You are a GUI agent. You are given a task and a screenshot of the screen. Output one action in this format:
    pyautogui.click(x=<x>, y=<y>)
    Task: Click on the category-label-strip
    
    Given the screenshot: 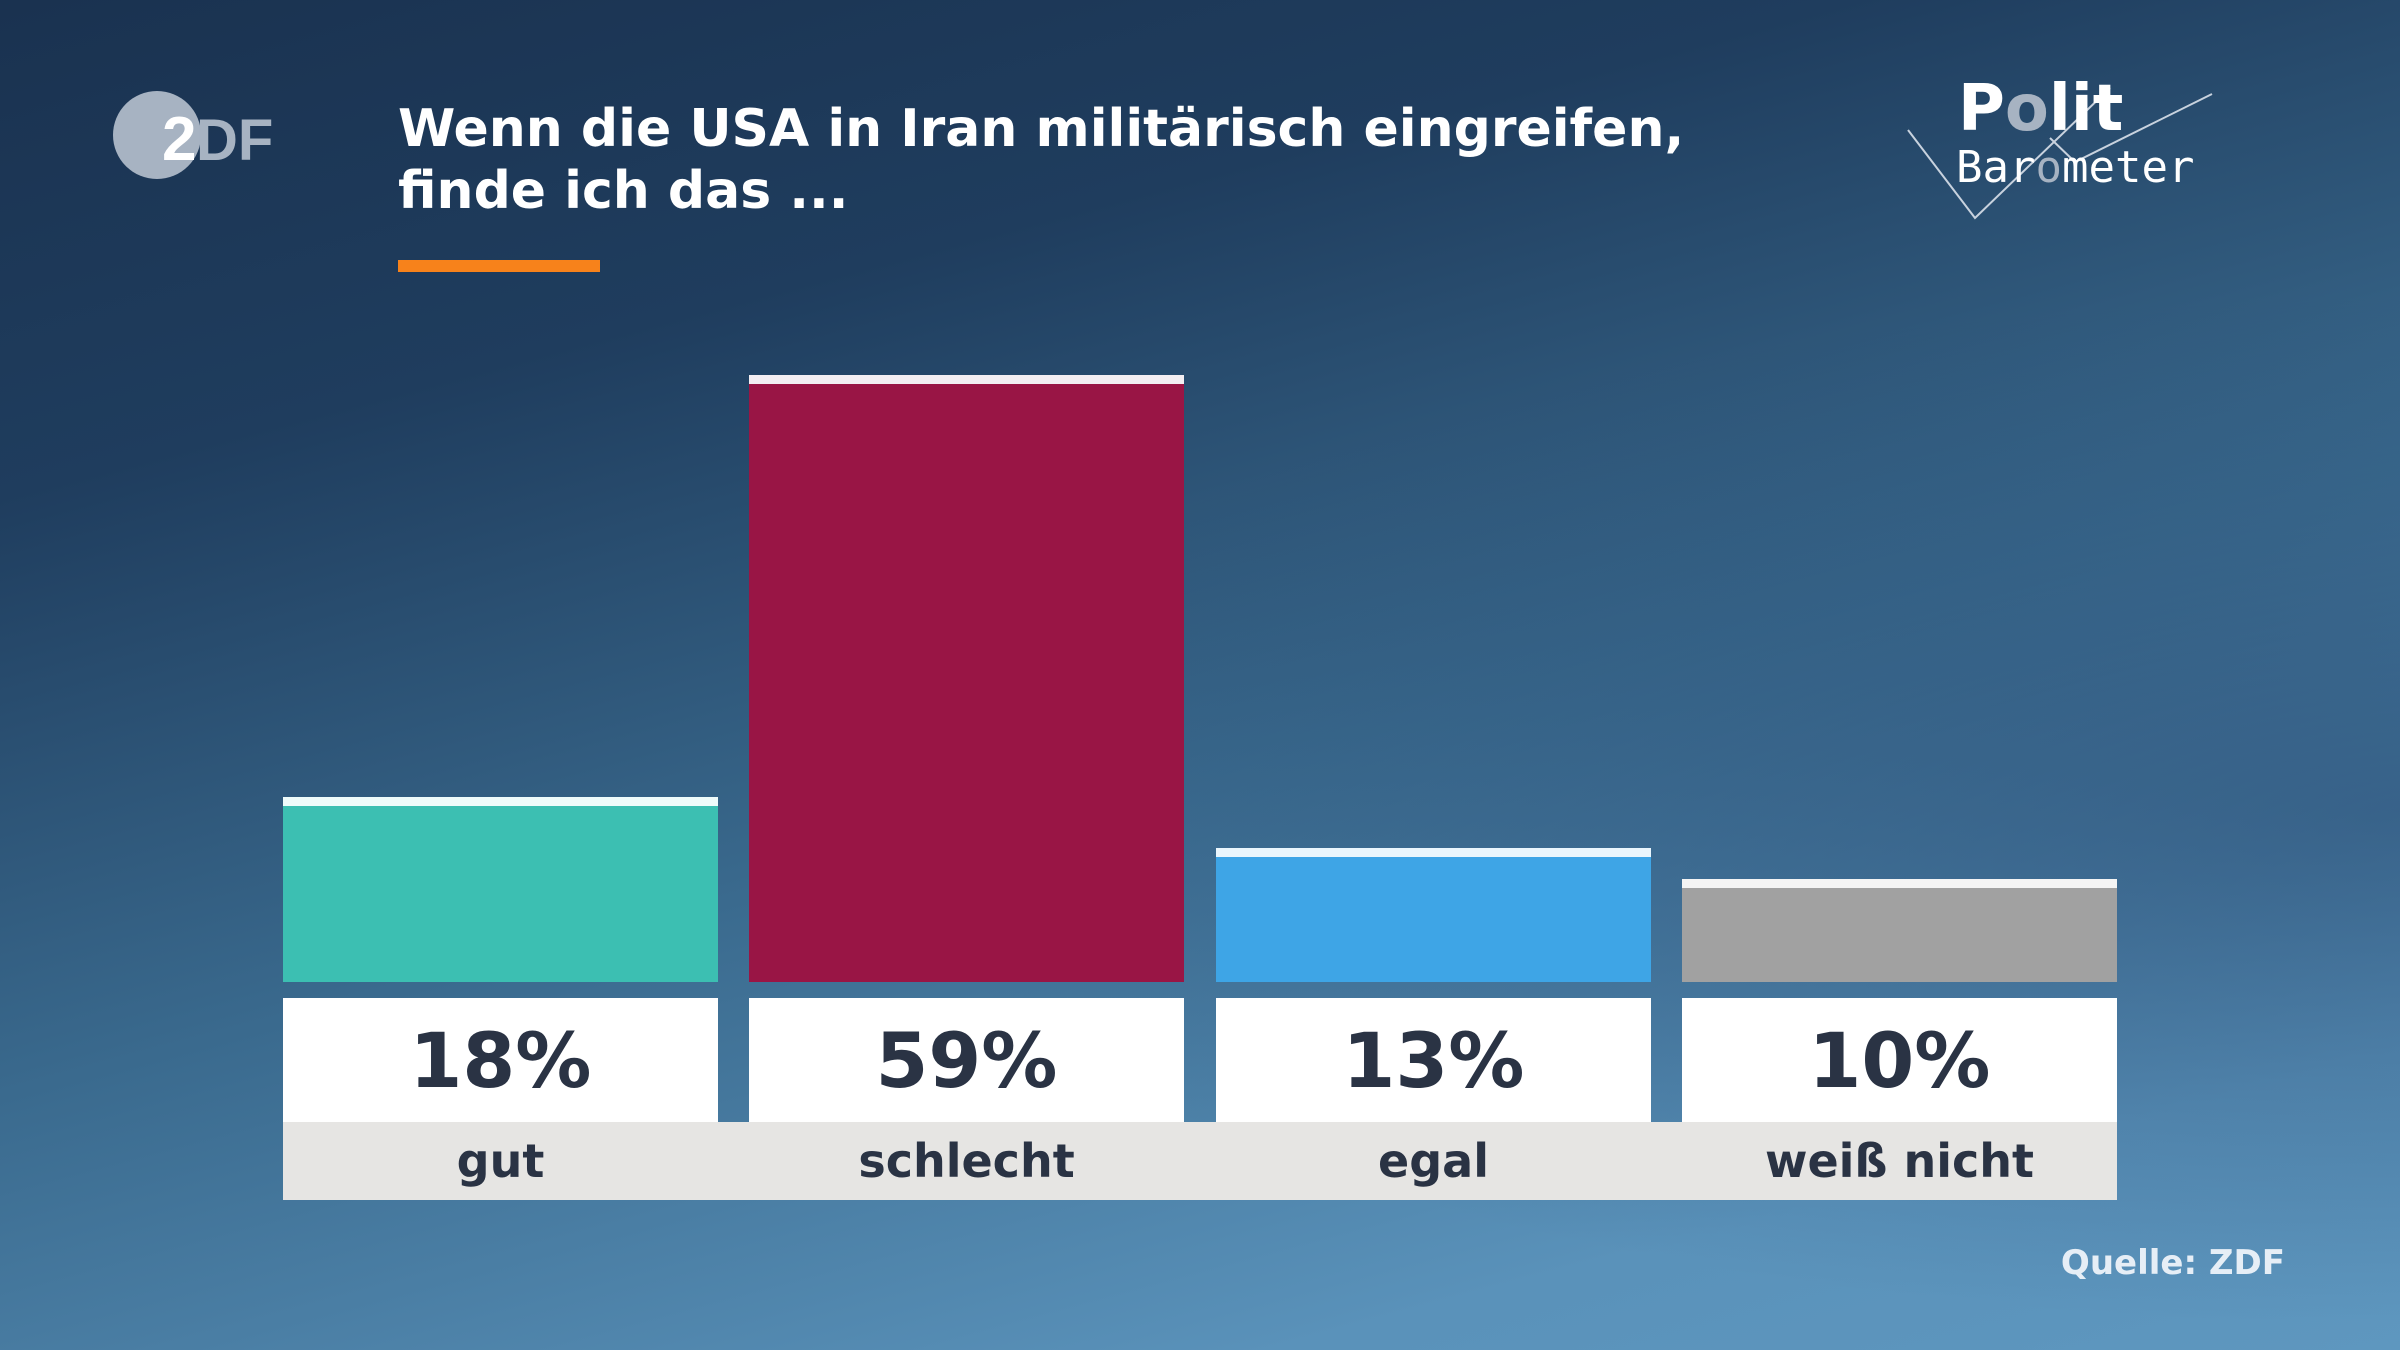 What is the action you would take?
    pyautogui.click(x=1200, y=1161)
    